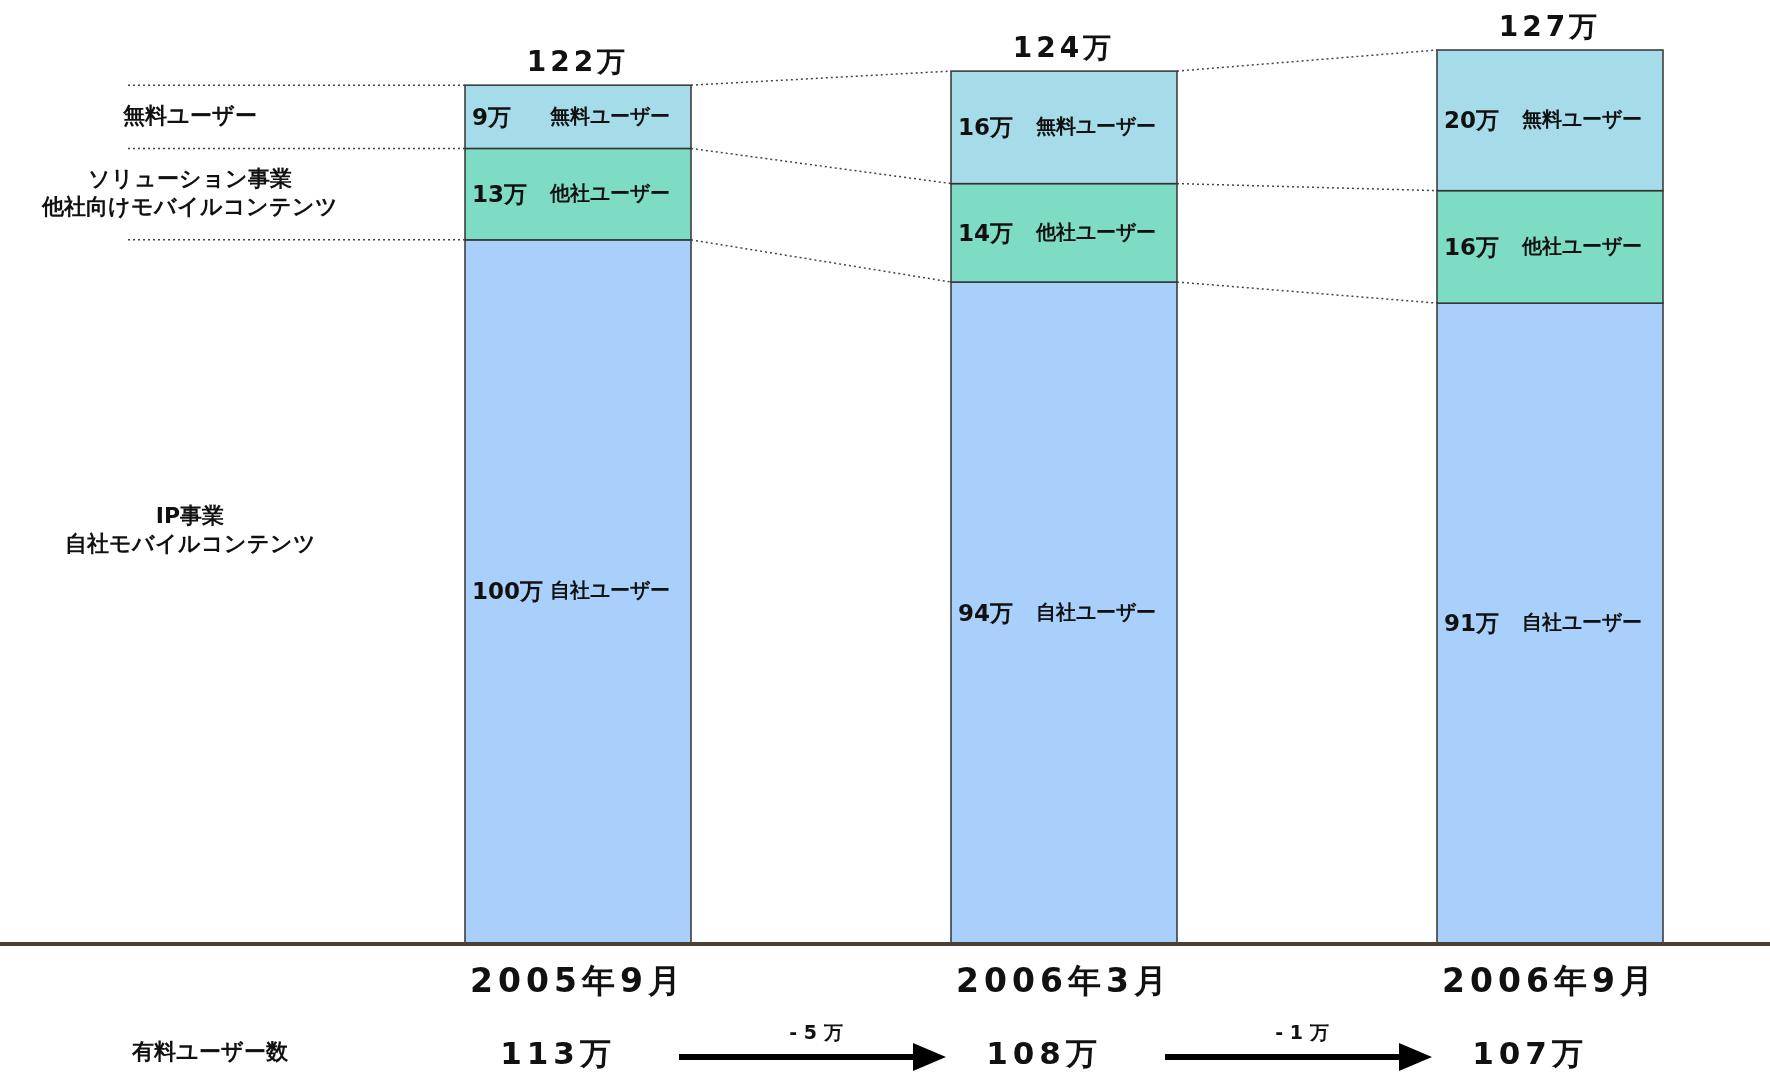 This screenshot has height=1072, width=1770. I want to click on annotation: IP事業, so click(190, 516).